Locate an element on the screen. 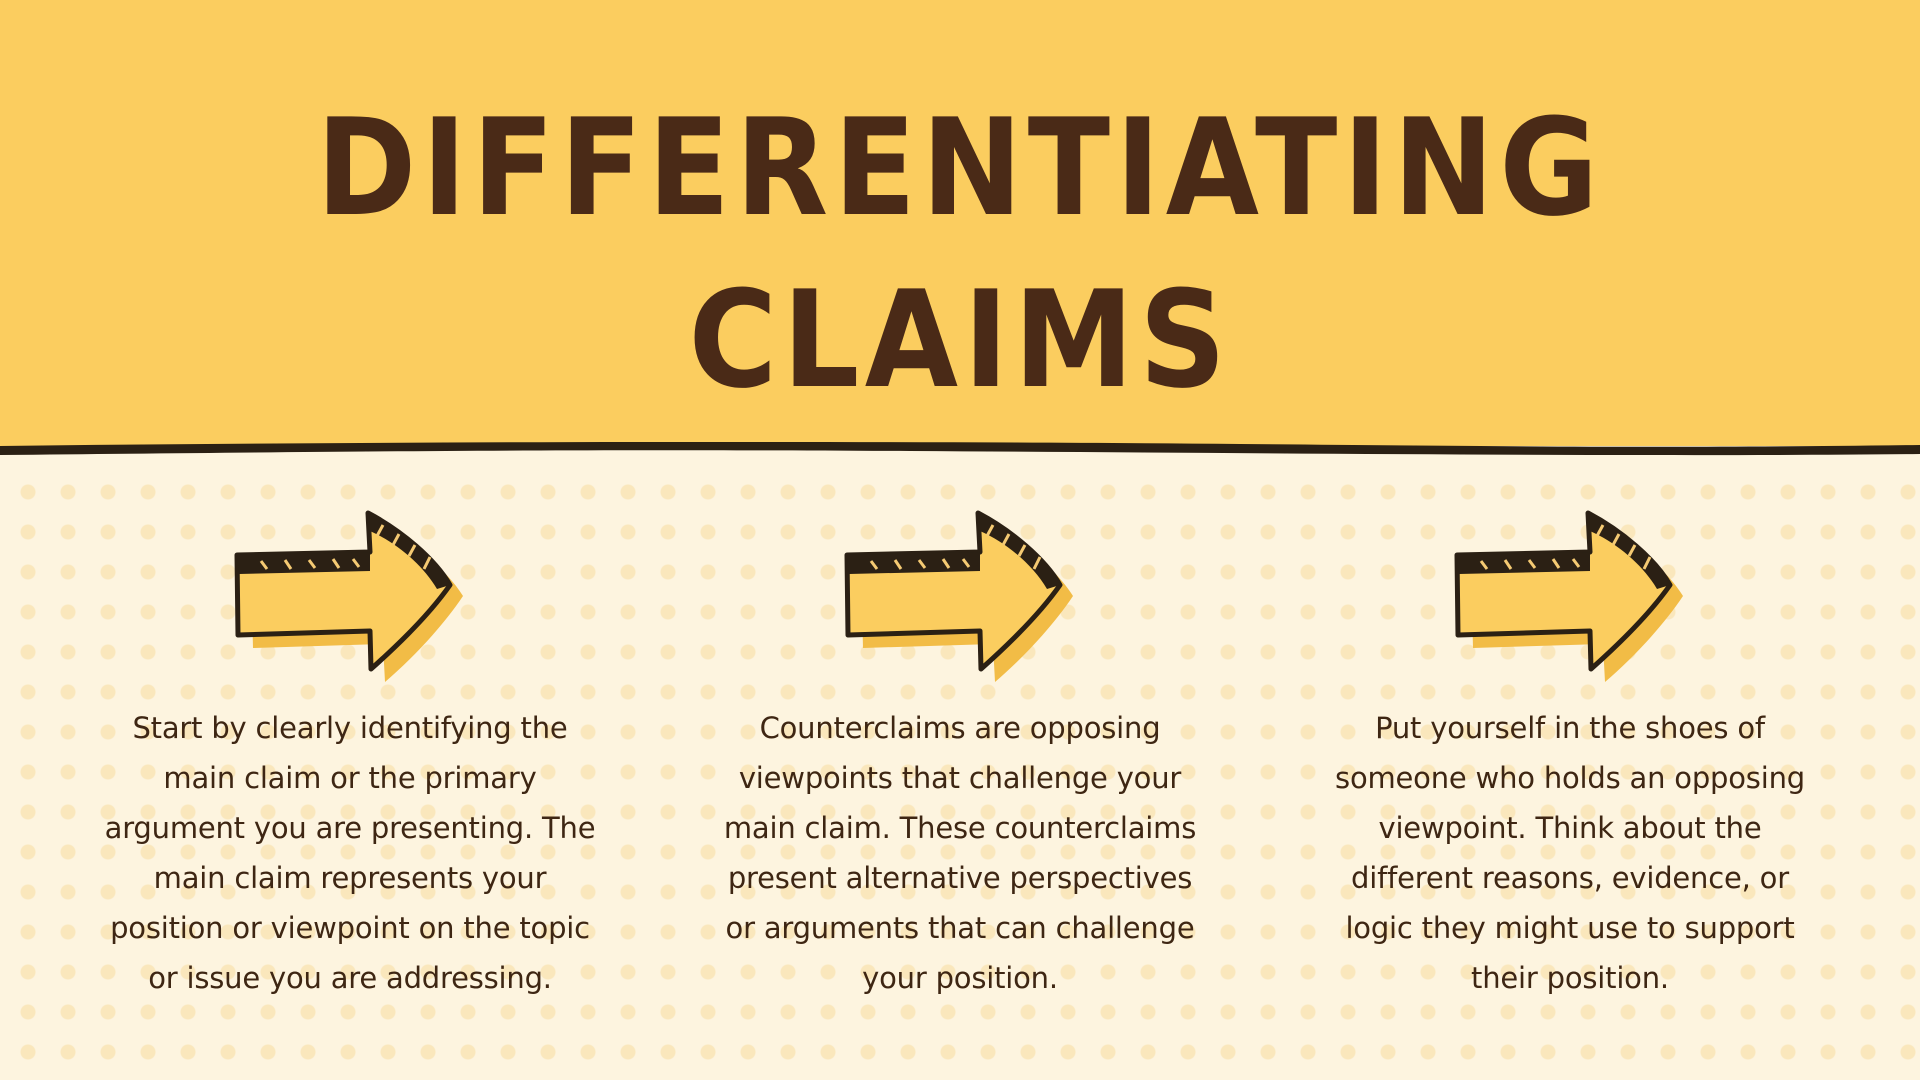 The image size is (1920, 1080). header-divider is located at coordinates (960, 448).